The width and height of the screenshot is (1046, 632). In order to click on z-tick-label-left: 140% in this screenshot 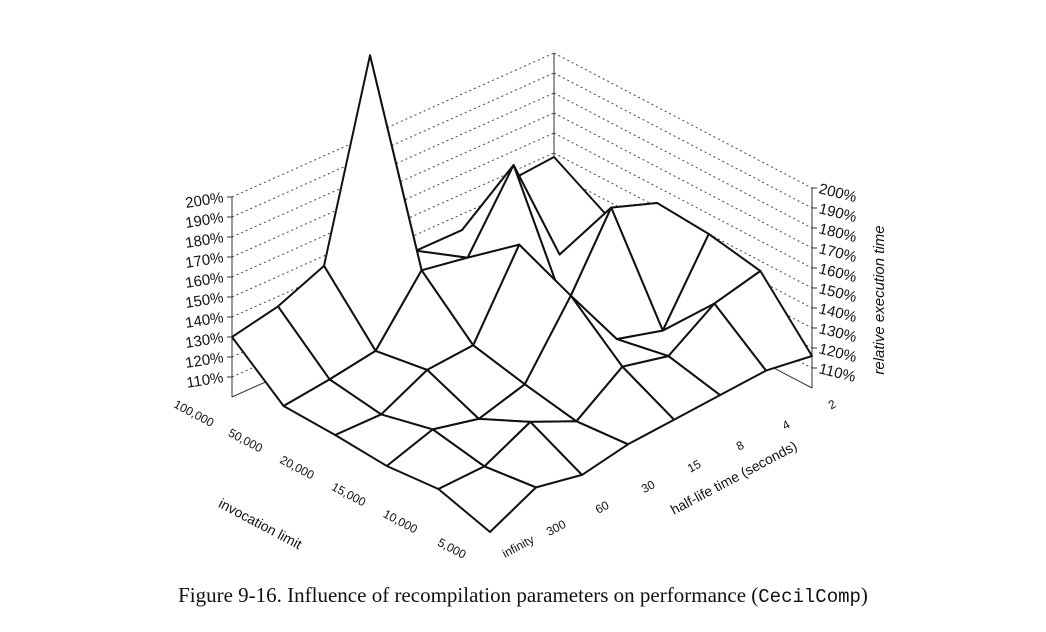, I will do `click(204, 320)`.